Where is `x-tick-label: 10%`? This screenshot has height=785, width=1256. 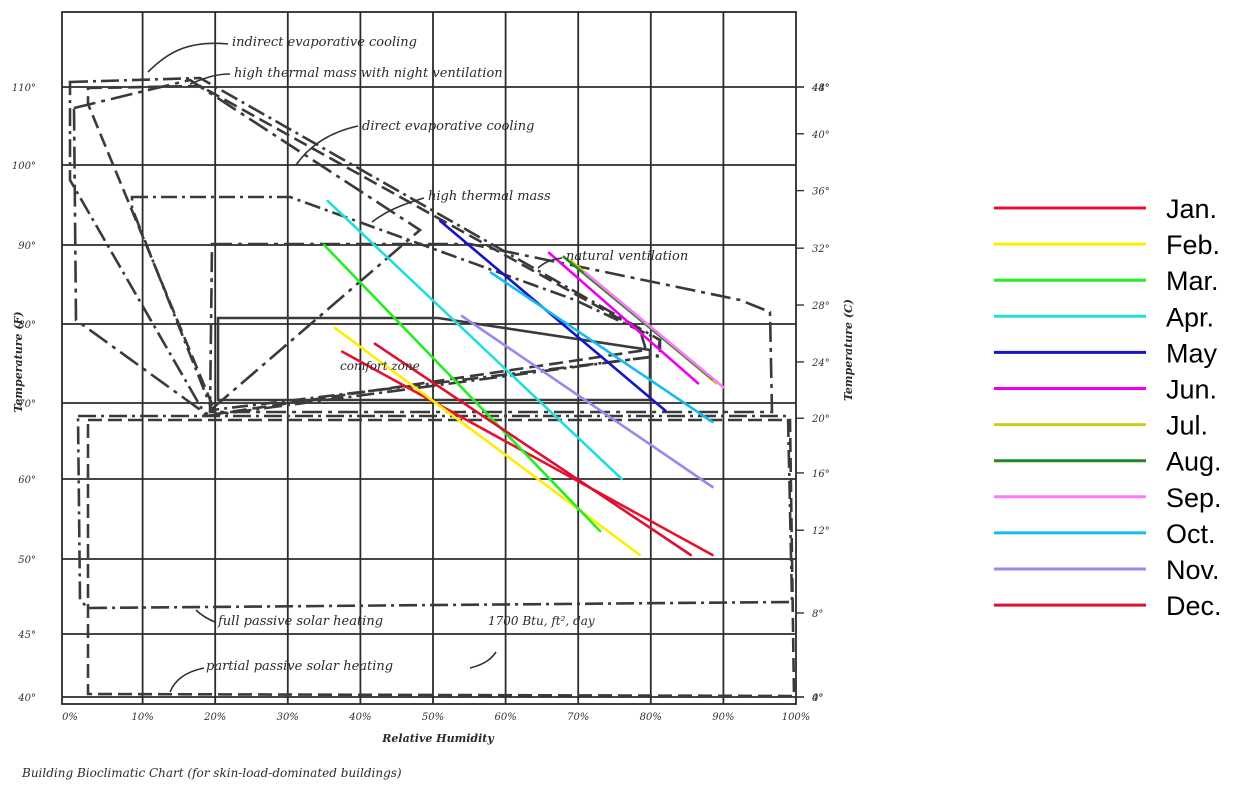 x-tick-label: 10% is located at coordinates (142, 717).